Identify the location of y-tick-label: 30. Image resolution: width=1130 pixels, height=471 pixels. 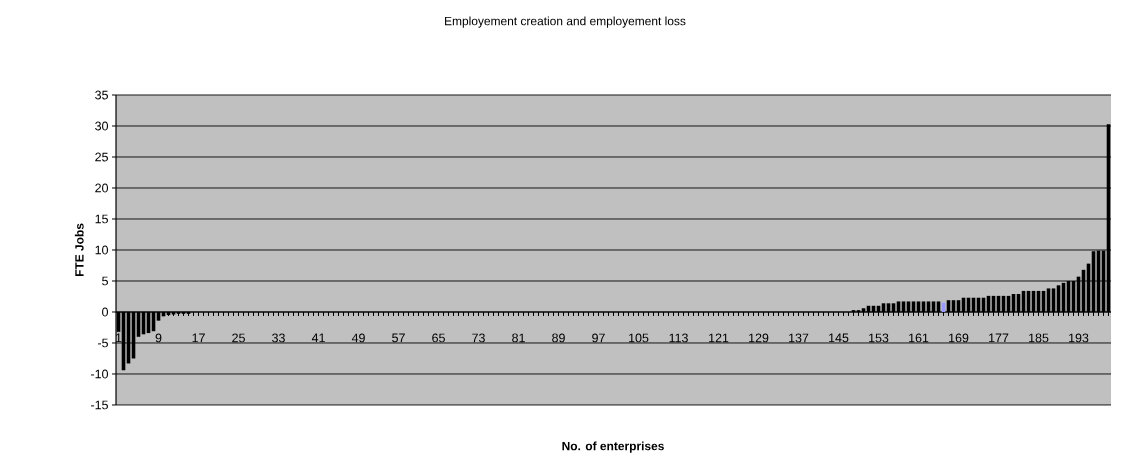
(101, 126).